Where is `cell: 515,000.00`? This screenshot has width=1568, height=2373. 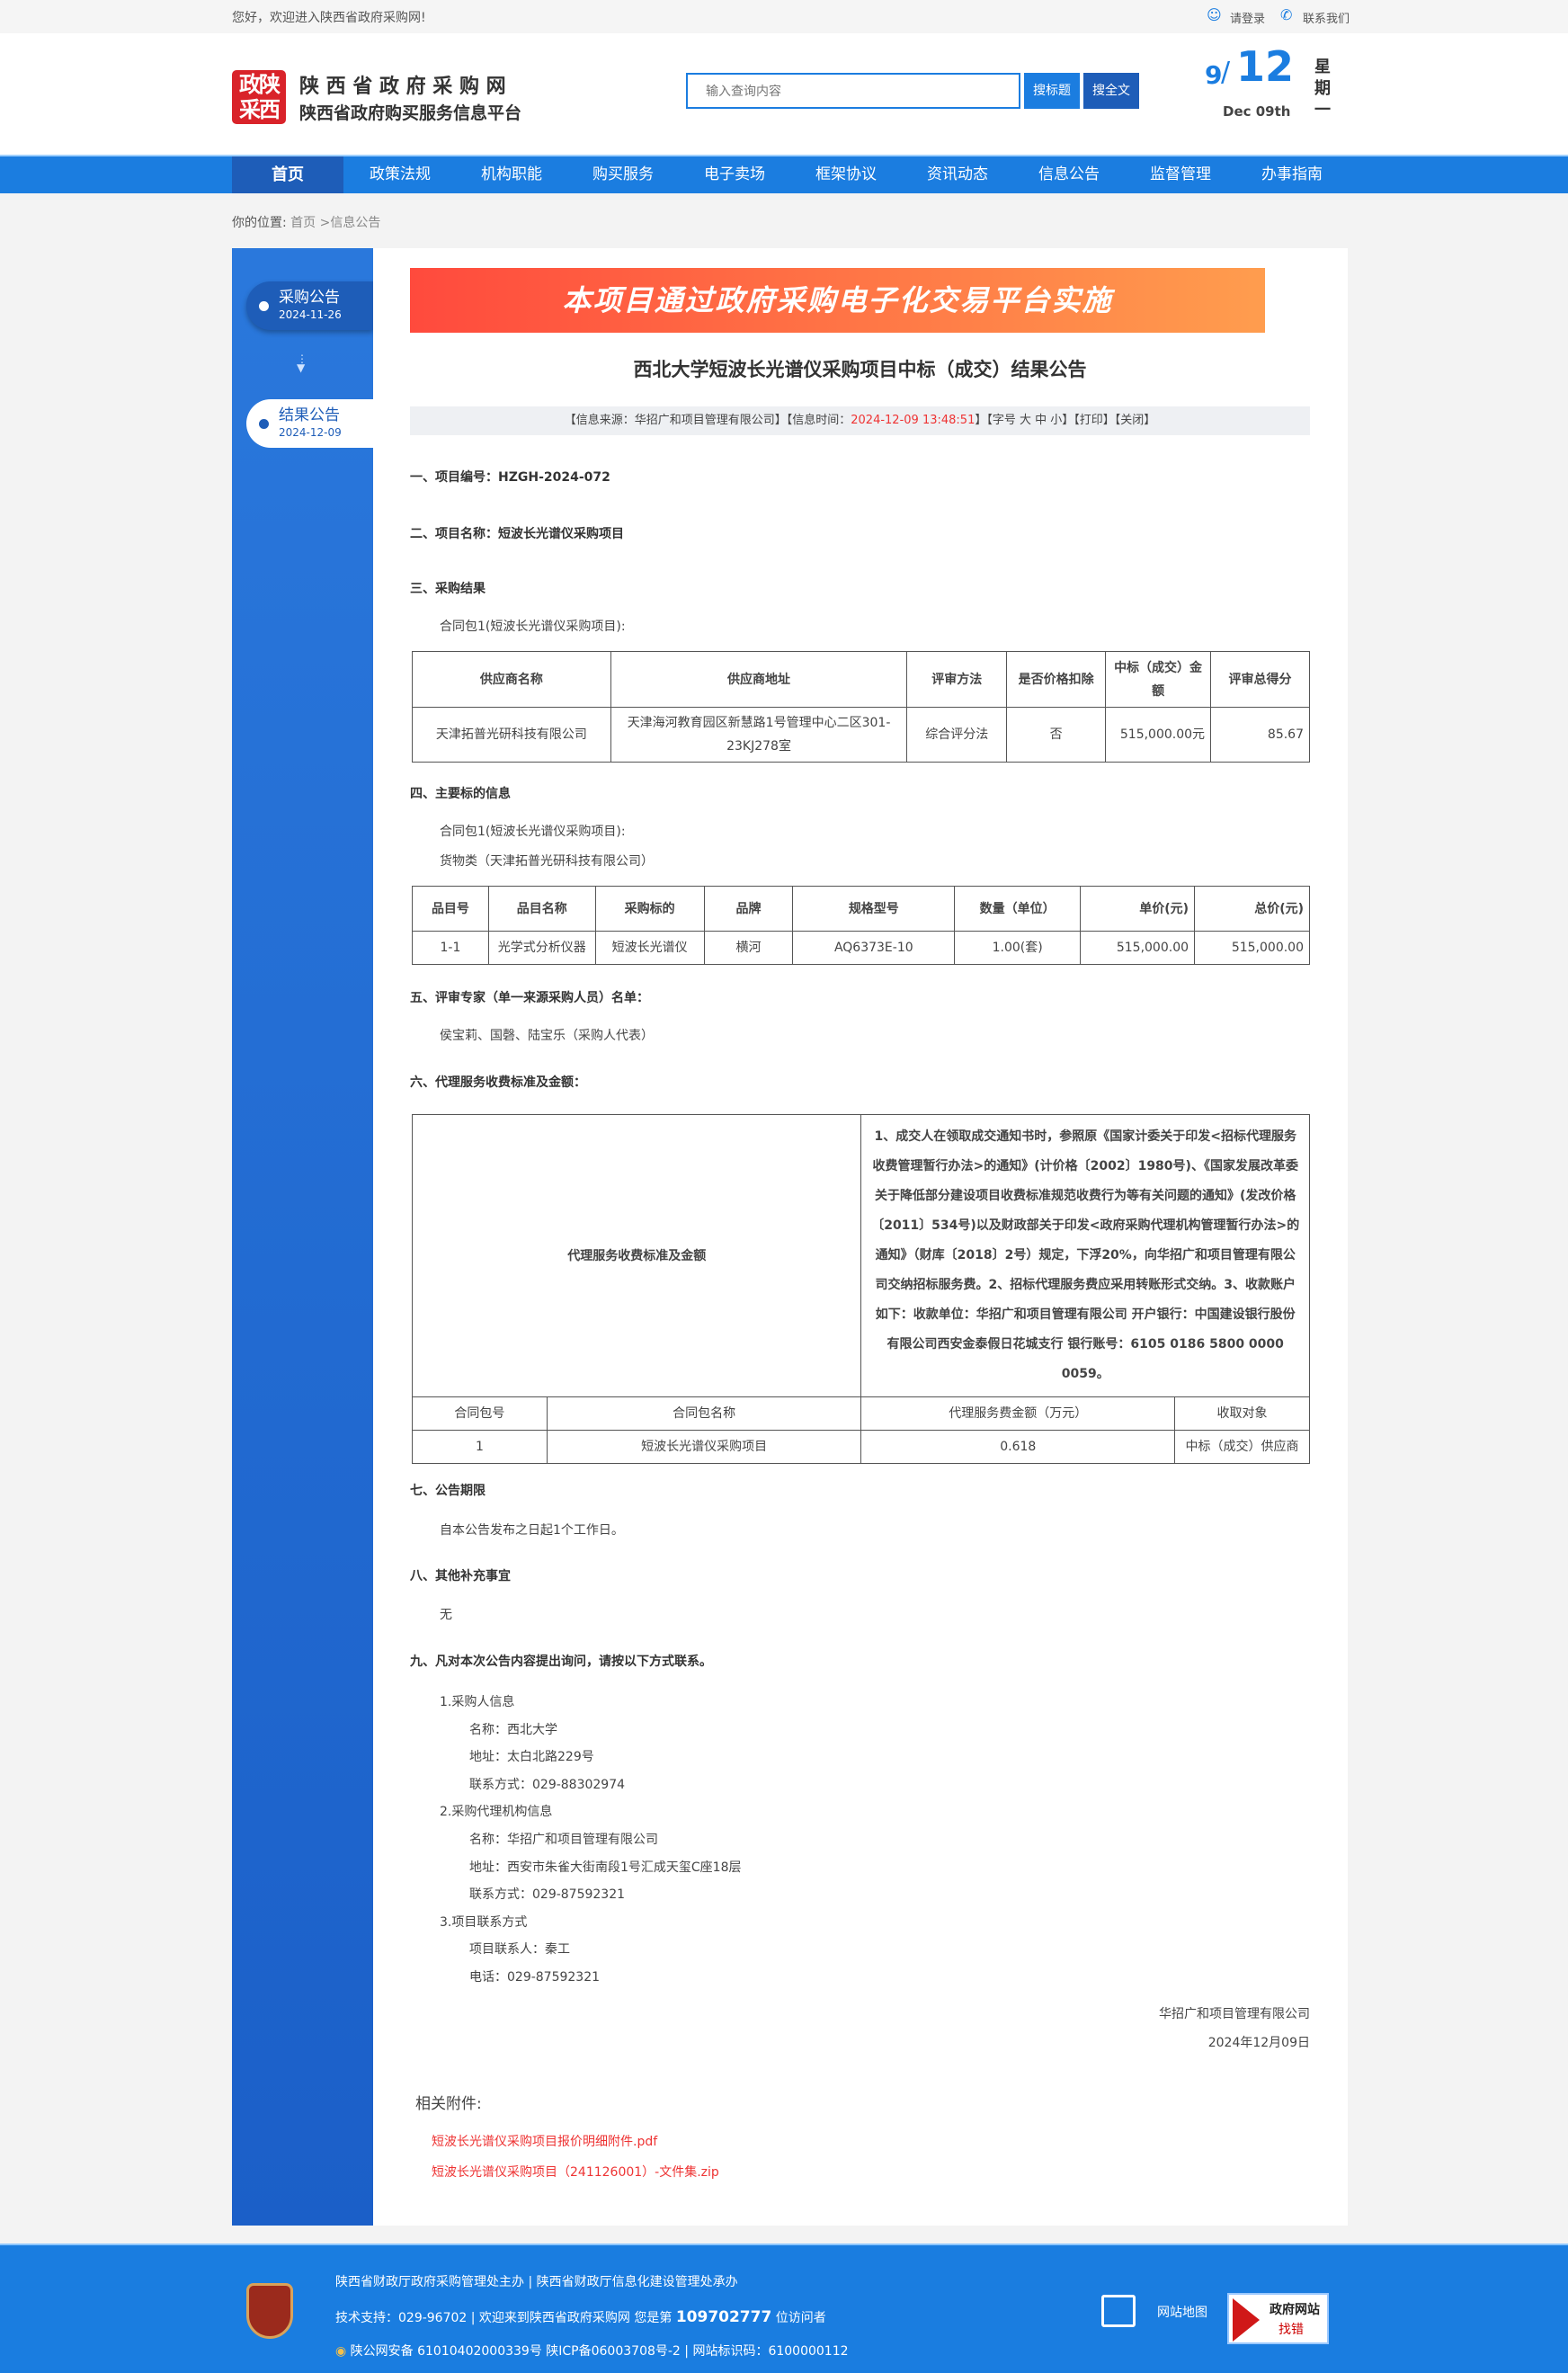 cell: 515,000.00 is located at coordinates (1138, 948).